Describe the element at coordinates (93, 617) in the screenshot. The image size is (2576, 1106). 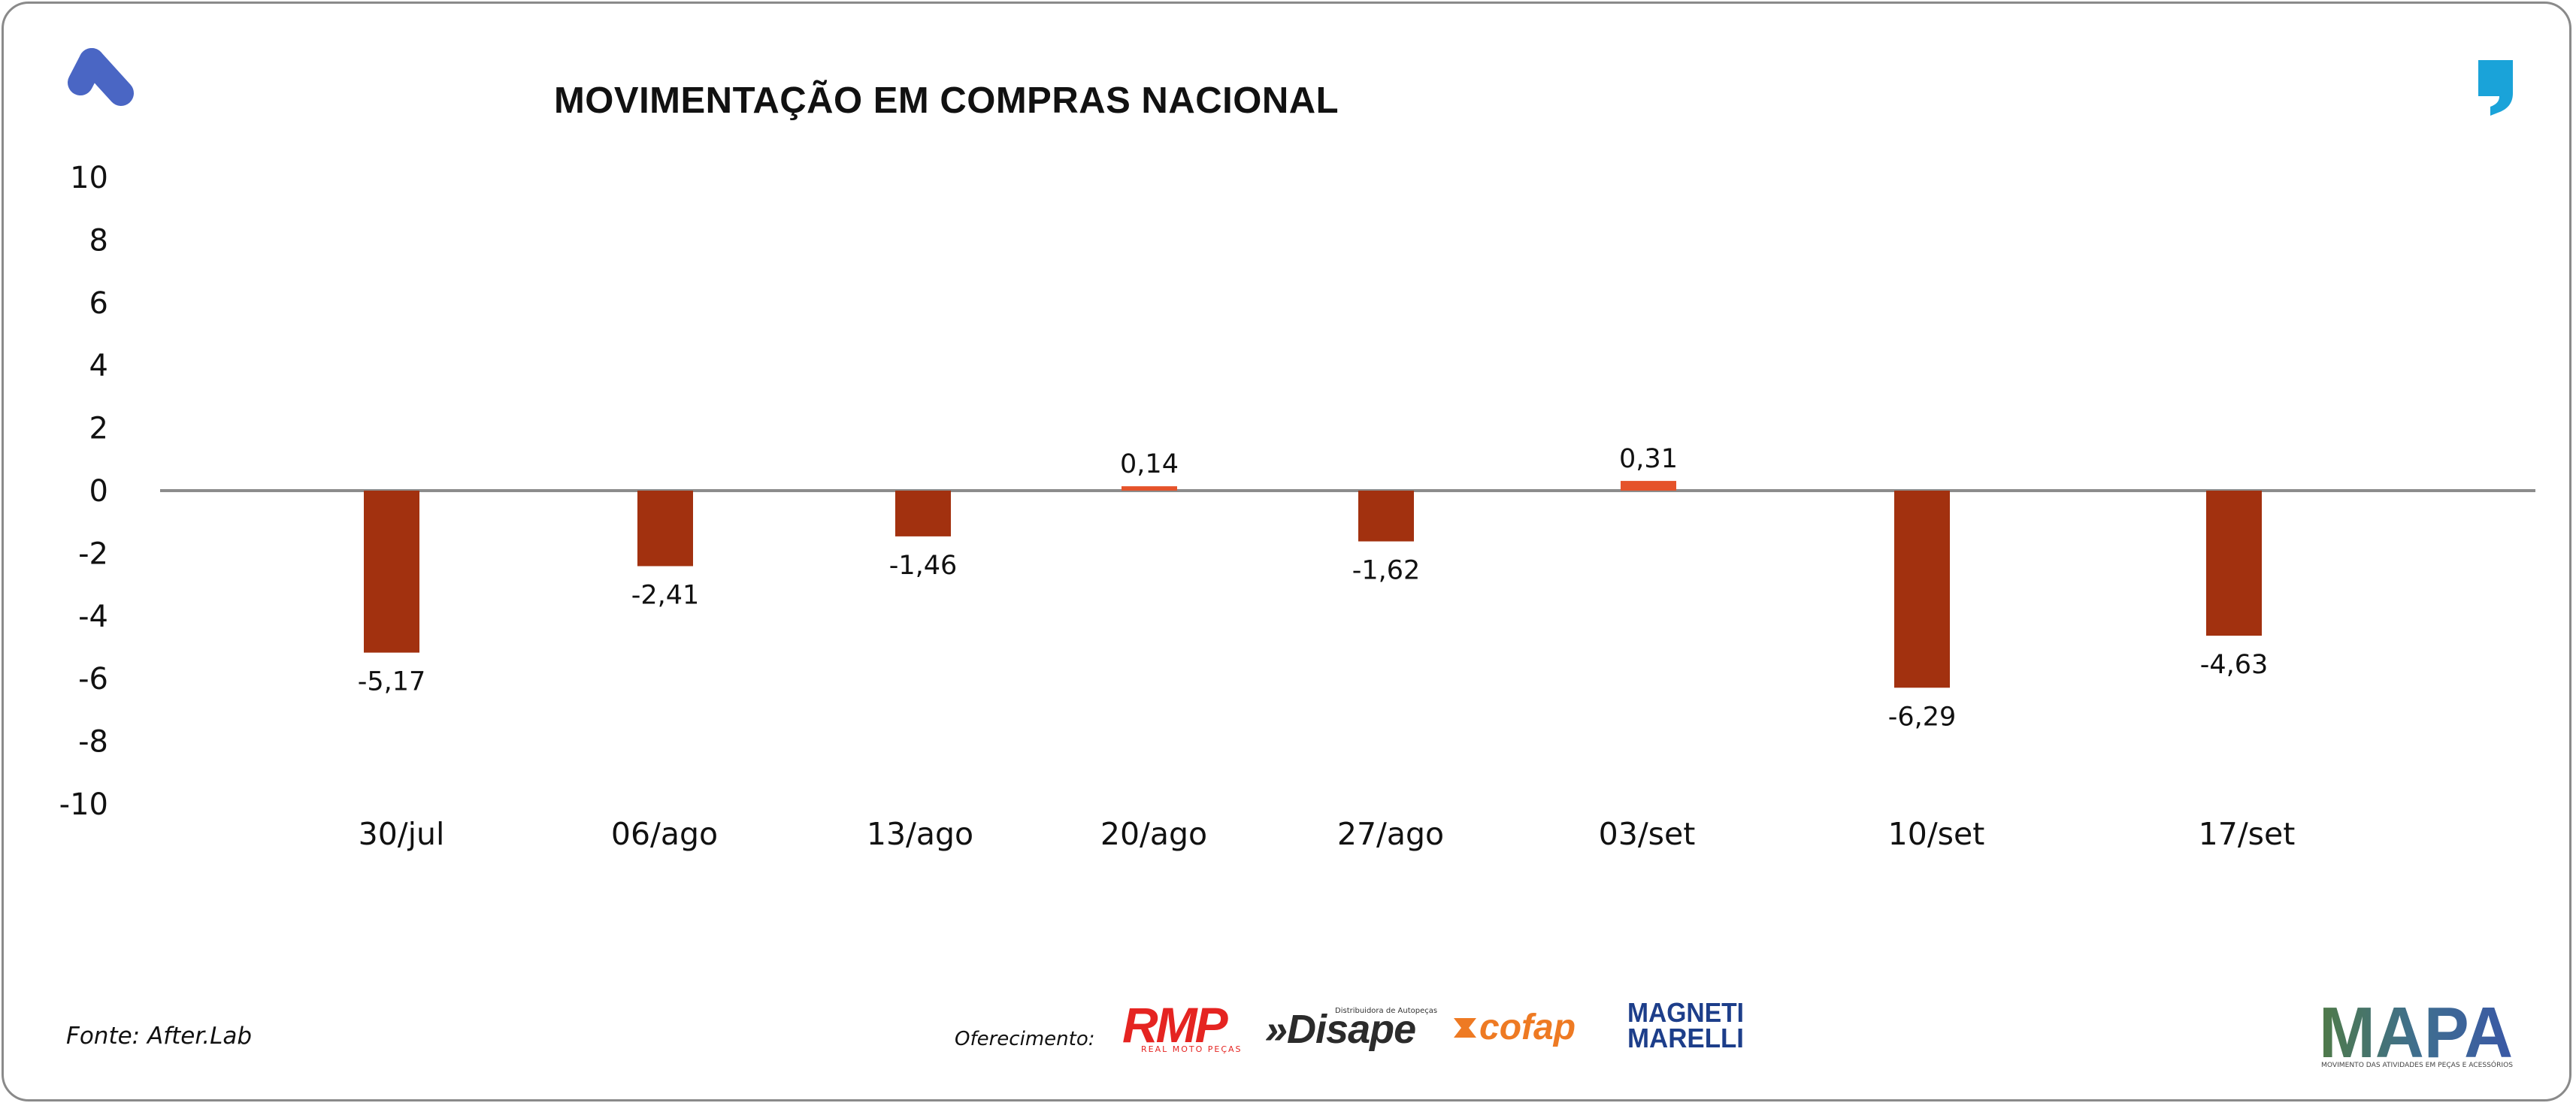
I see `y-tick-label: -4` at that location.